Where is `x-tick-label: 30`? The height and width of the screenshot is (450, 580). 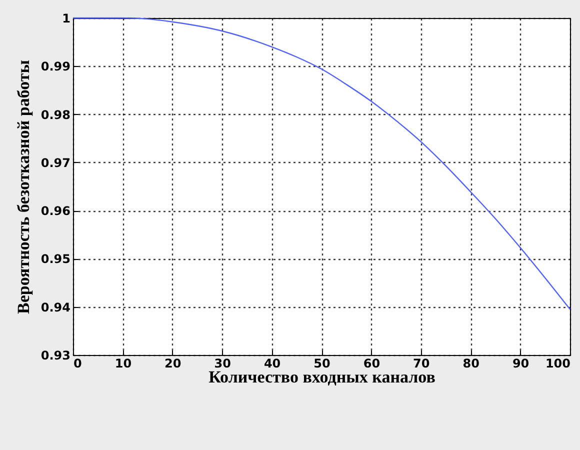
x-tick-label: 30 is located at coordinates (222, 363).